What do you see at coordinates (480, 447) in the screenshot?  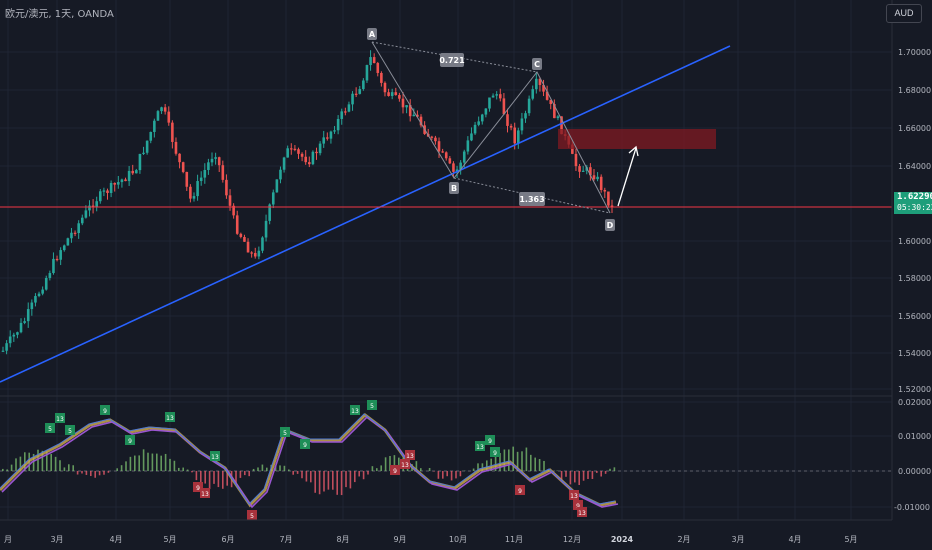 I see `buy-signal-label: 13` at bounding box center [480, 447].